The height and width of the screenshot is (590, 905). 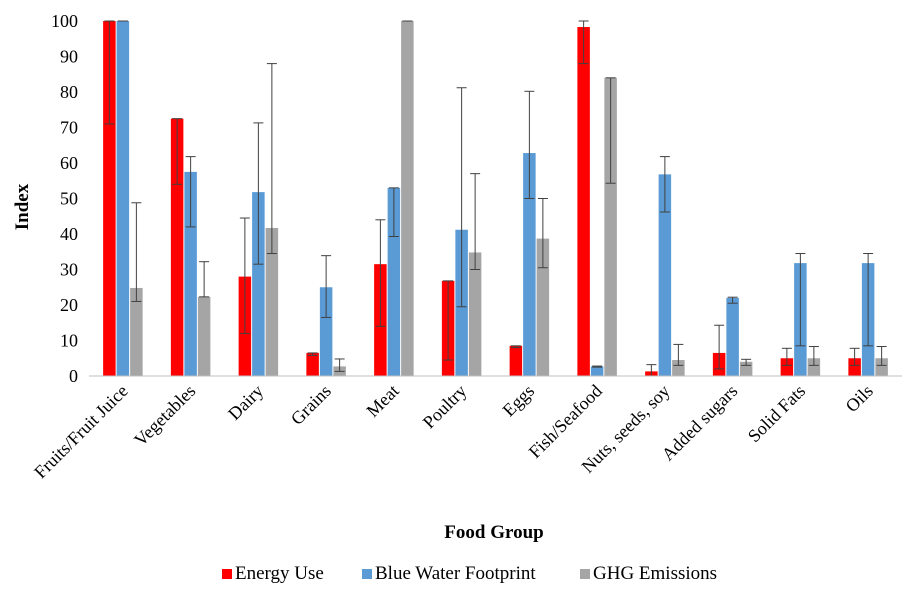 I want to click on x-tick-label: Meat, so click(x=382, y=401).